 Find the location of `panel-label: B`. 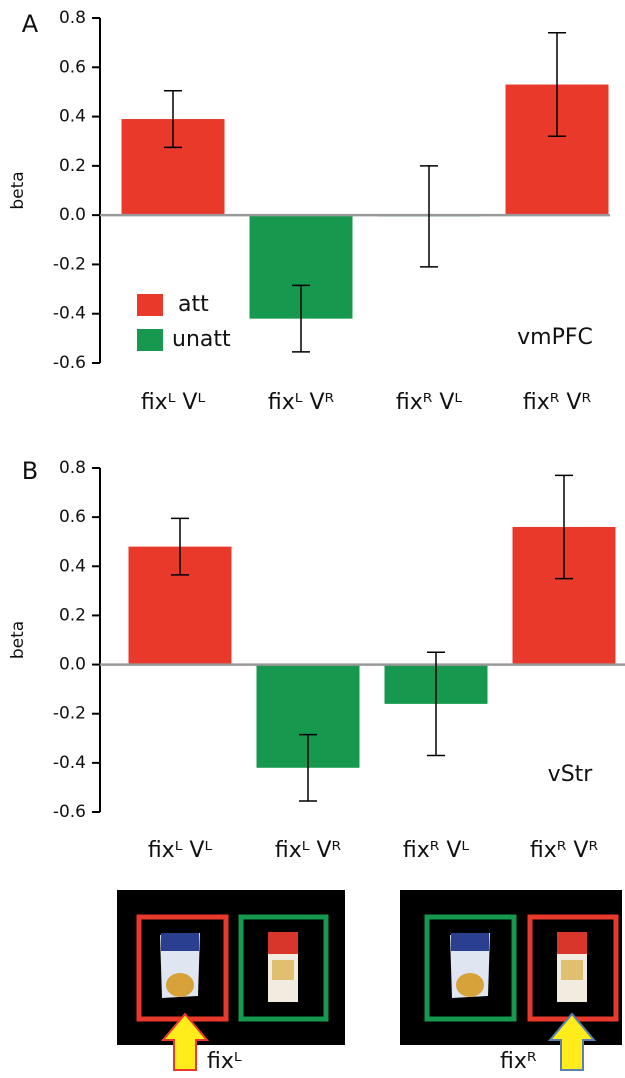

panel-label: B is located at coordinates (30, 471).